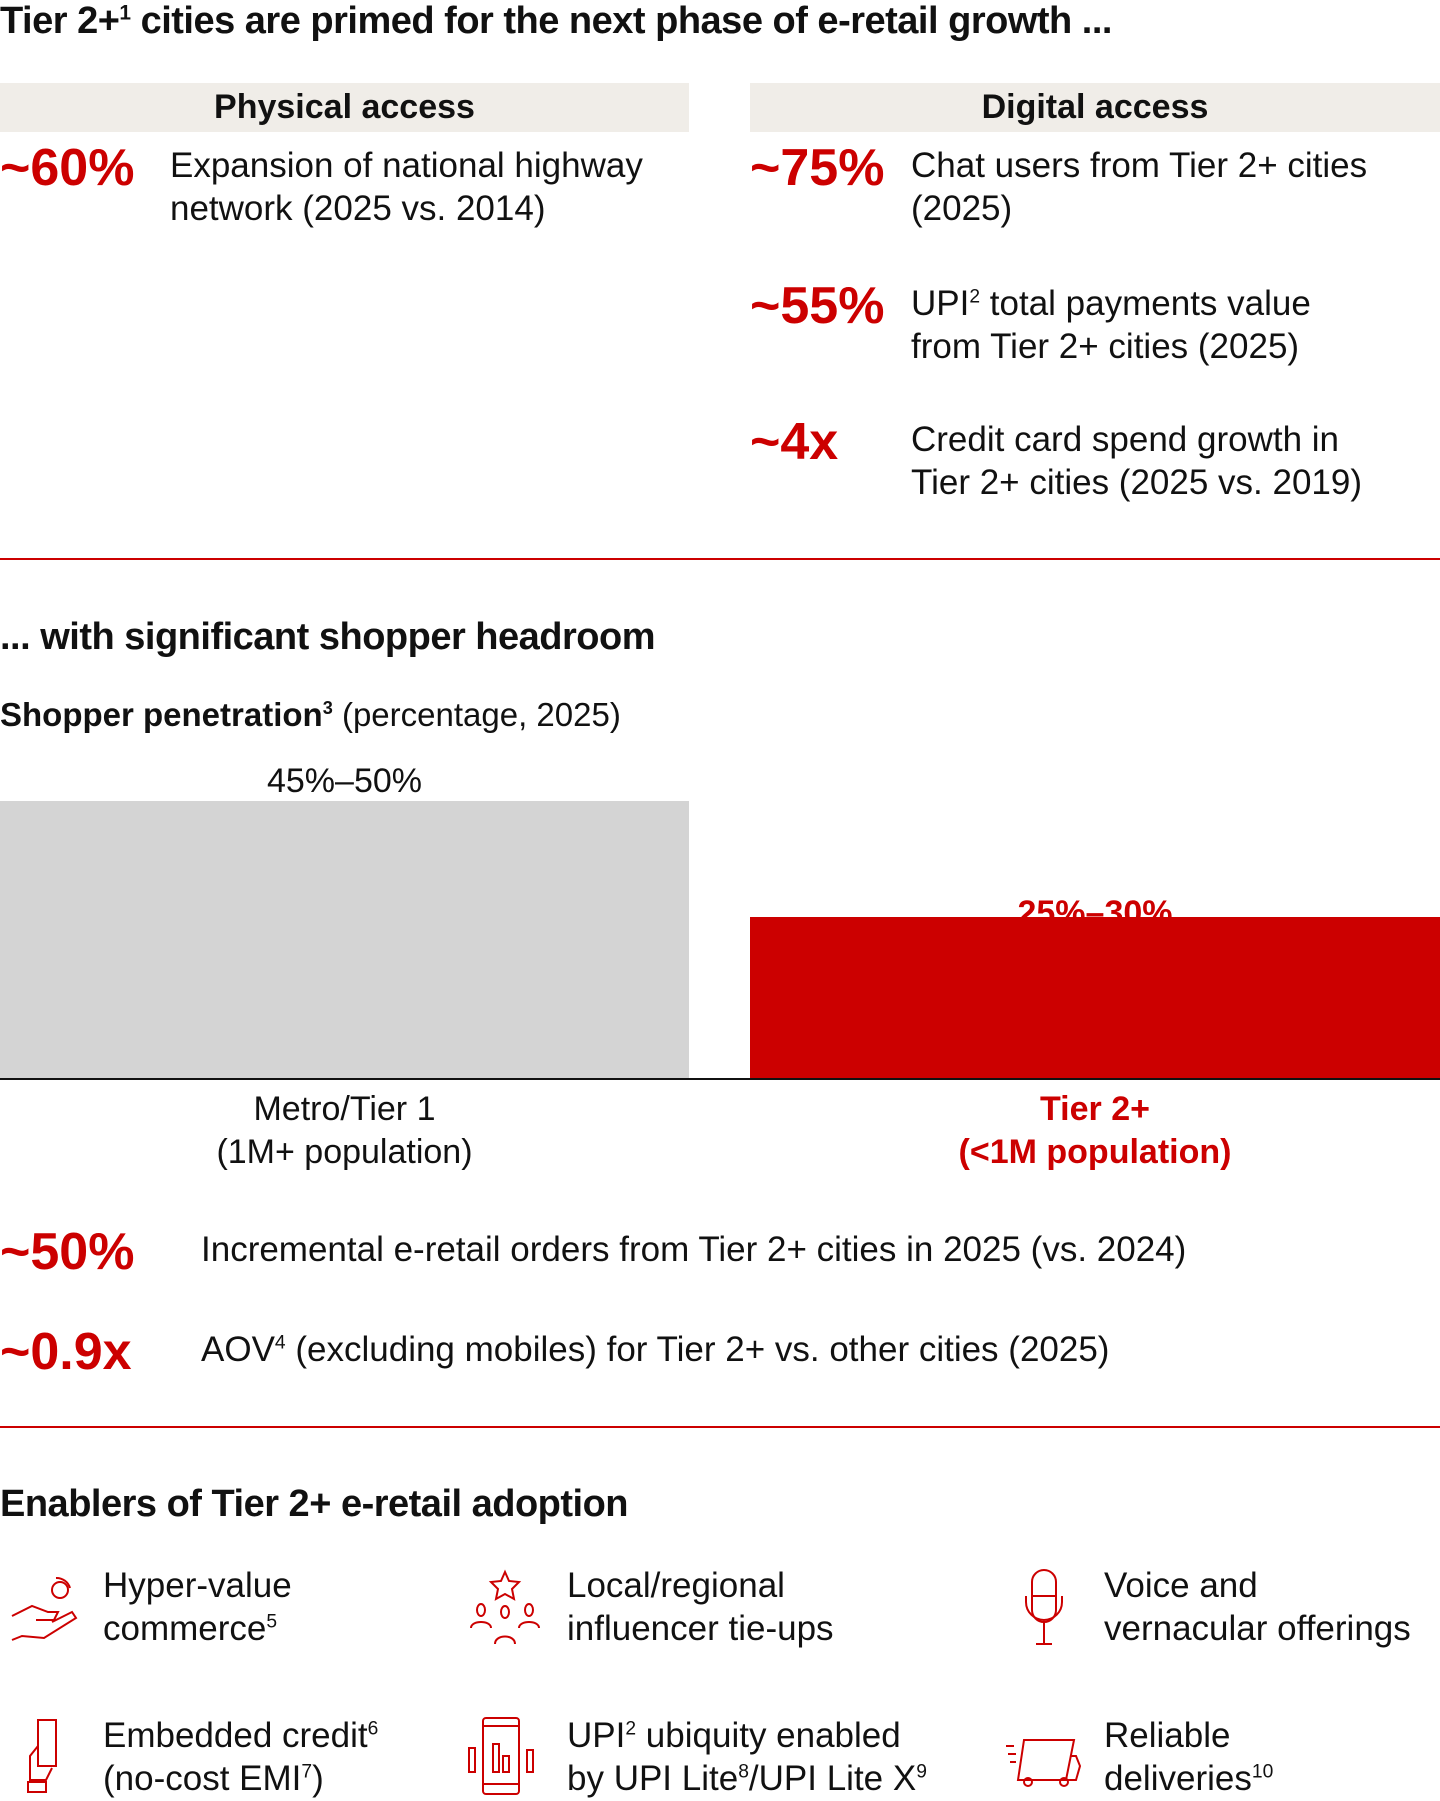  What do you see at coordinates (314, 1504) in the screenshot?
I see `enablers-title: Enablers of Tier 2+ e-retail adoption` at bounding box center [314, 1504].